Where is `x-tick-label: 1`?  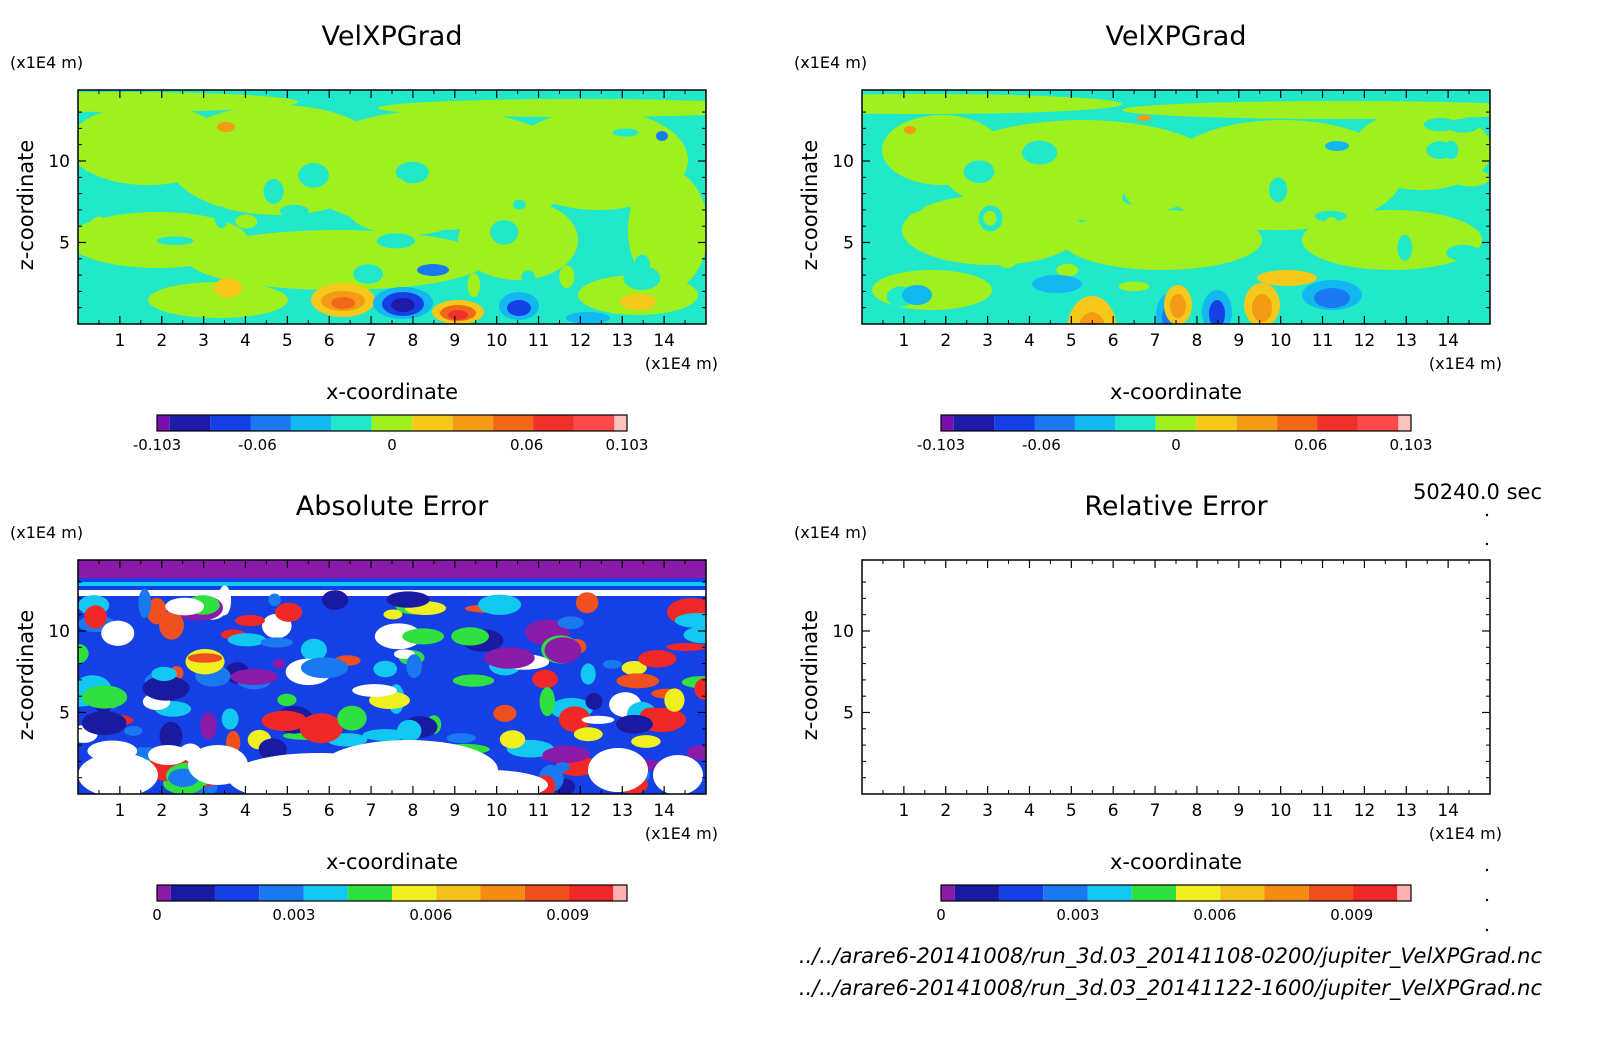
x-tick-label: 1 is located at coordinates (119, 811).